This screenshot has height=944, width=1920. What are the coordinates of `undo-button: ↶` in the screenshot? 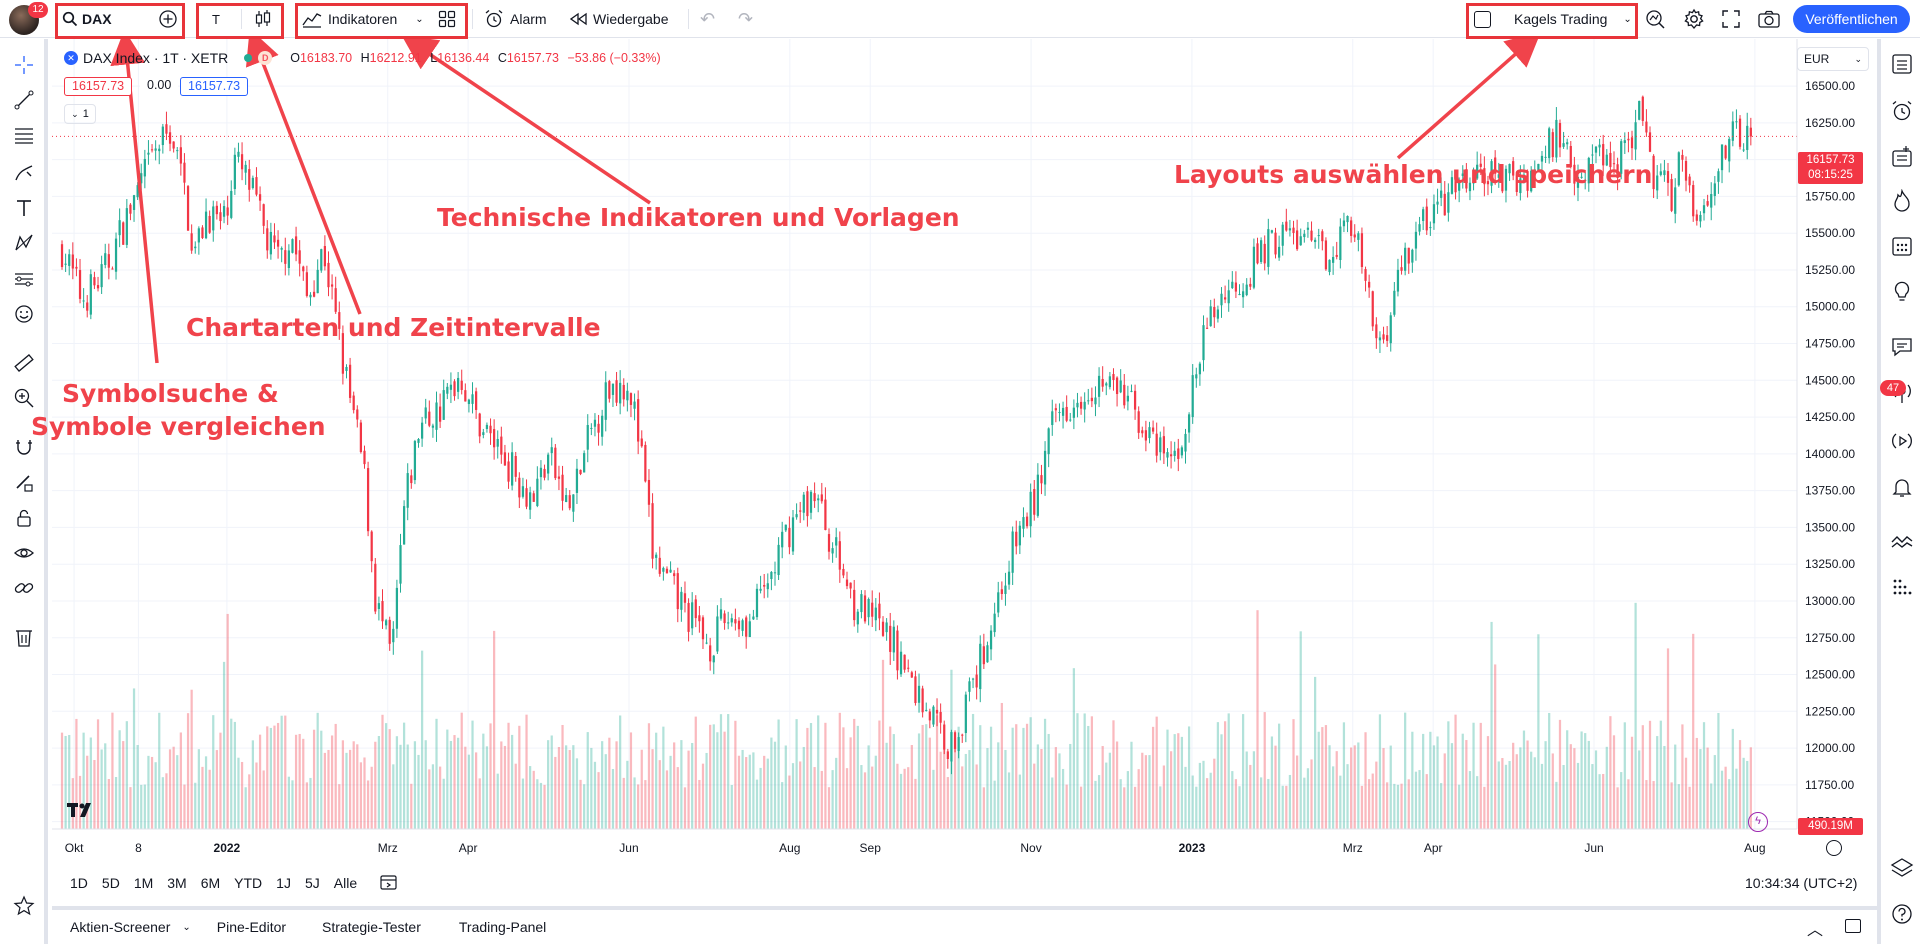 It's located at (707, 19).